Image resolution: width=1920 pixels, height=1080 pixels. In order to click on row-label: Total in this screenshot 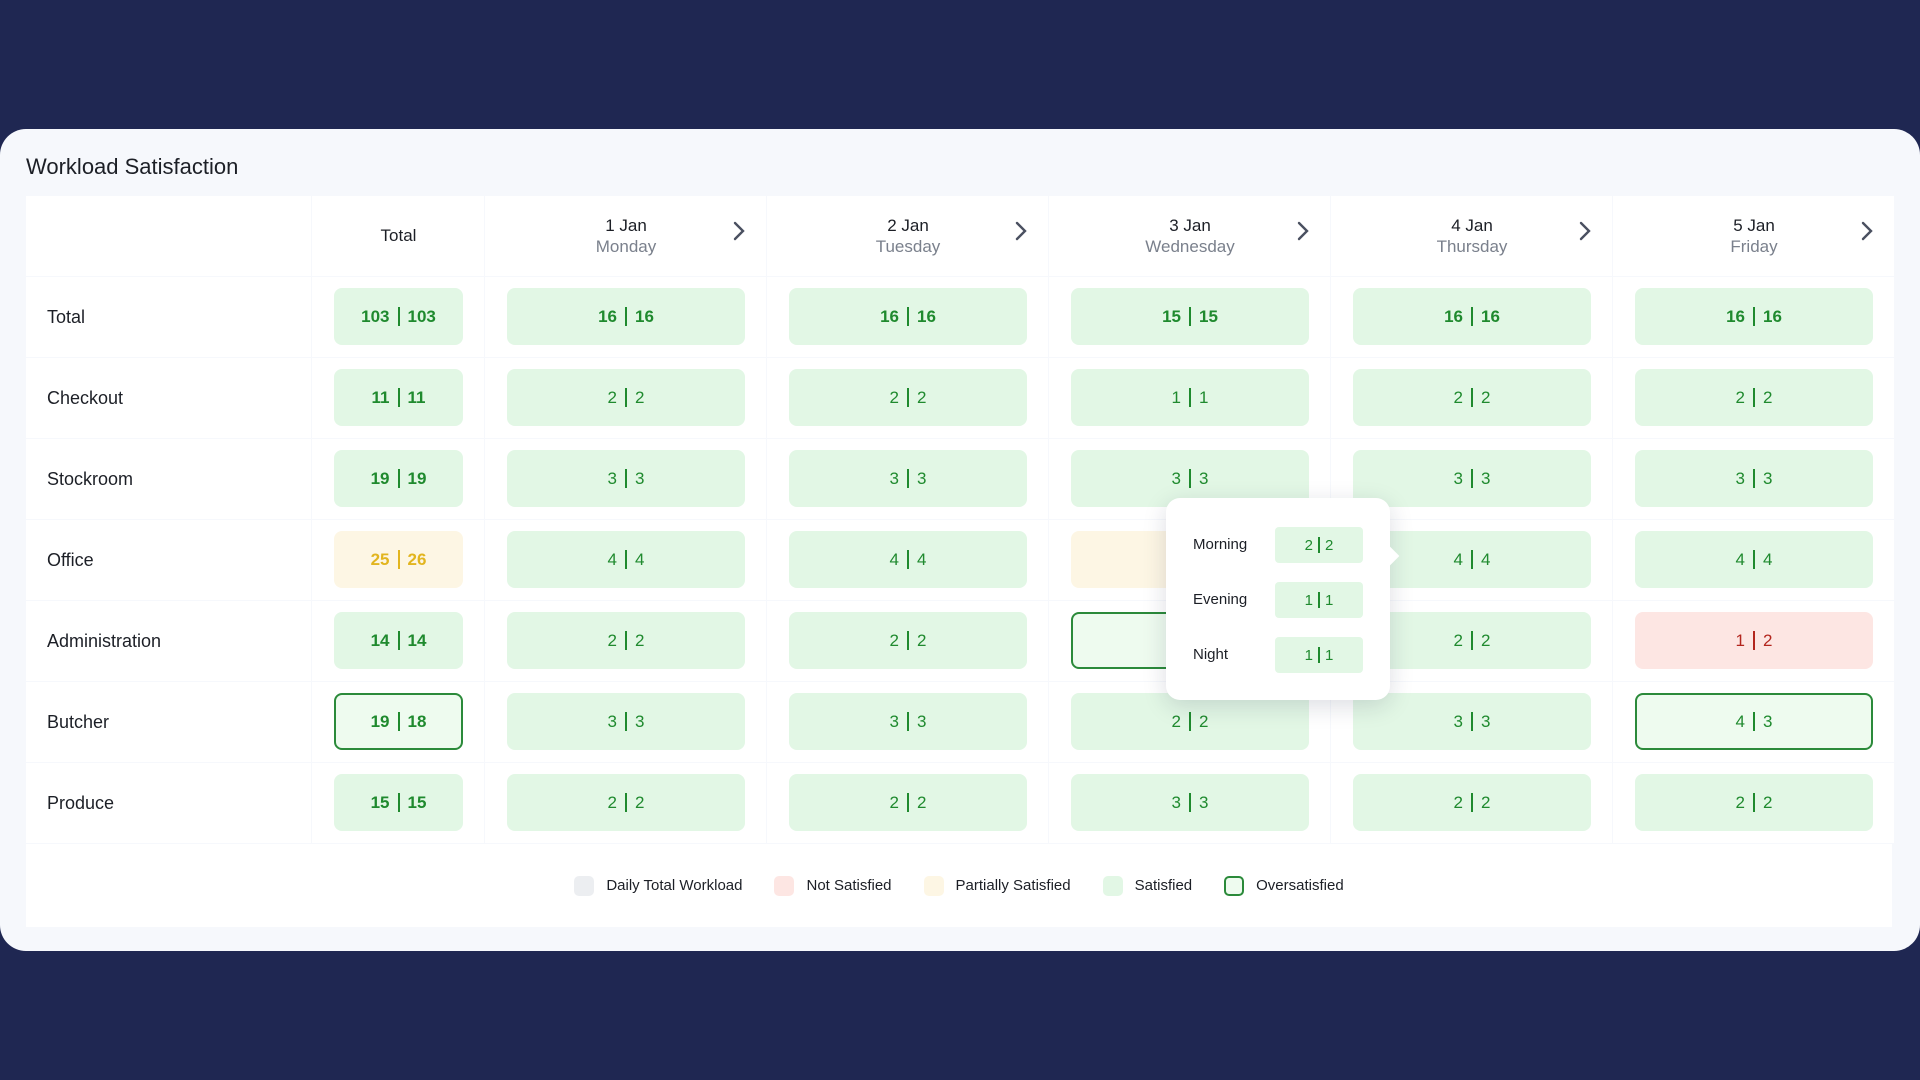, I will do `click(66, 316)`.